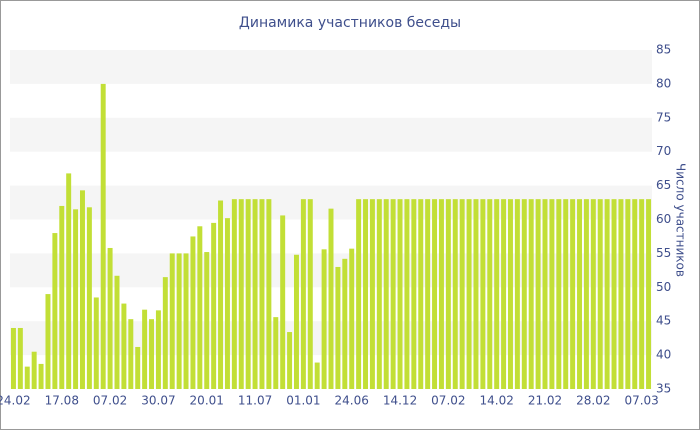 The image size is (700, 430). What do you see at coordinates (400, 401) in the screenshot?
I see `x-tick-label: 14.12` at bounding box center [400, 401].